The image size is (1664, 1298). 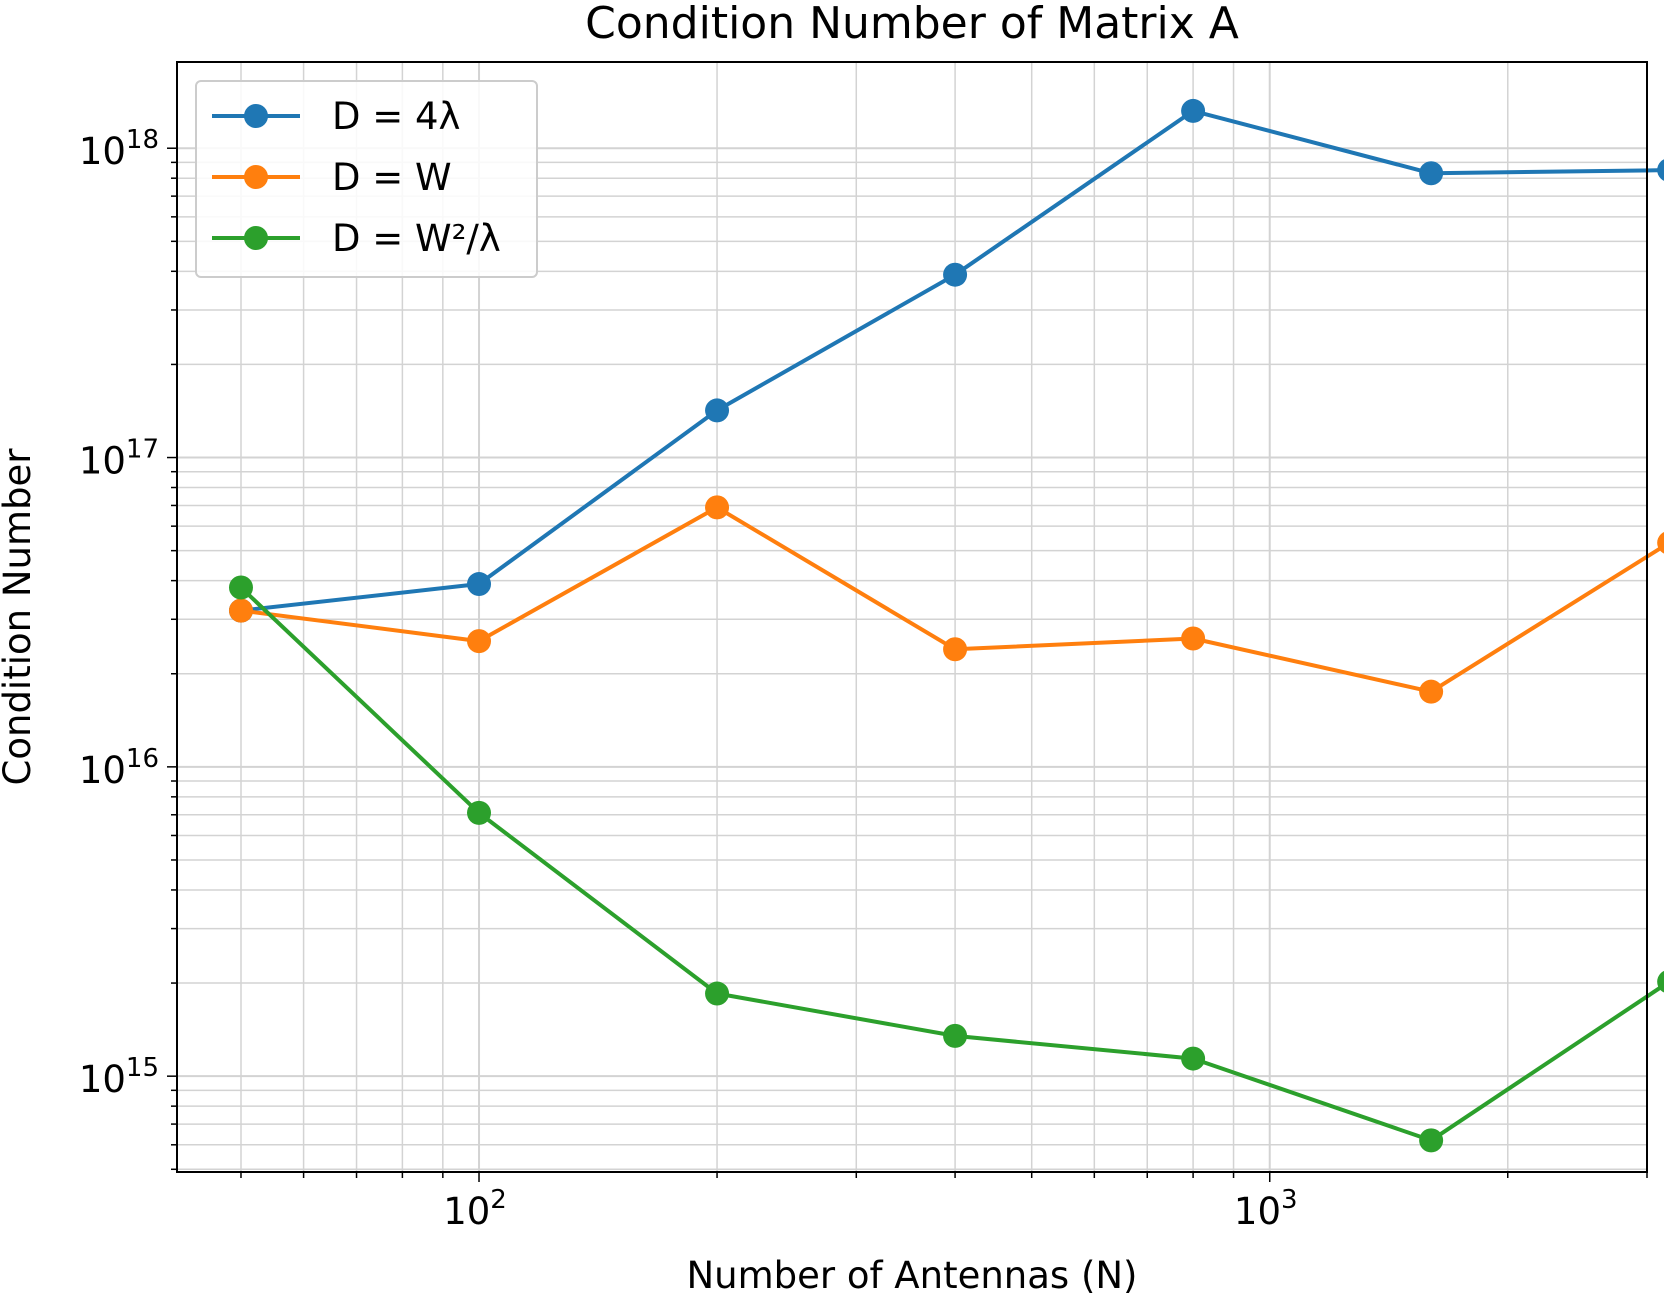 I want to click on y-tick-label: 1016, so click(x=119, y=768).